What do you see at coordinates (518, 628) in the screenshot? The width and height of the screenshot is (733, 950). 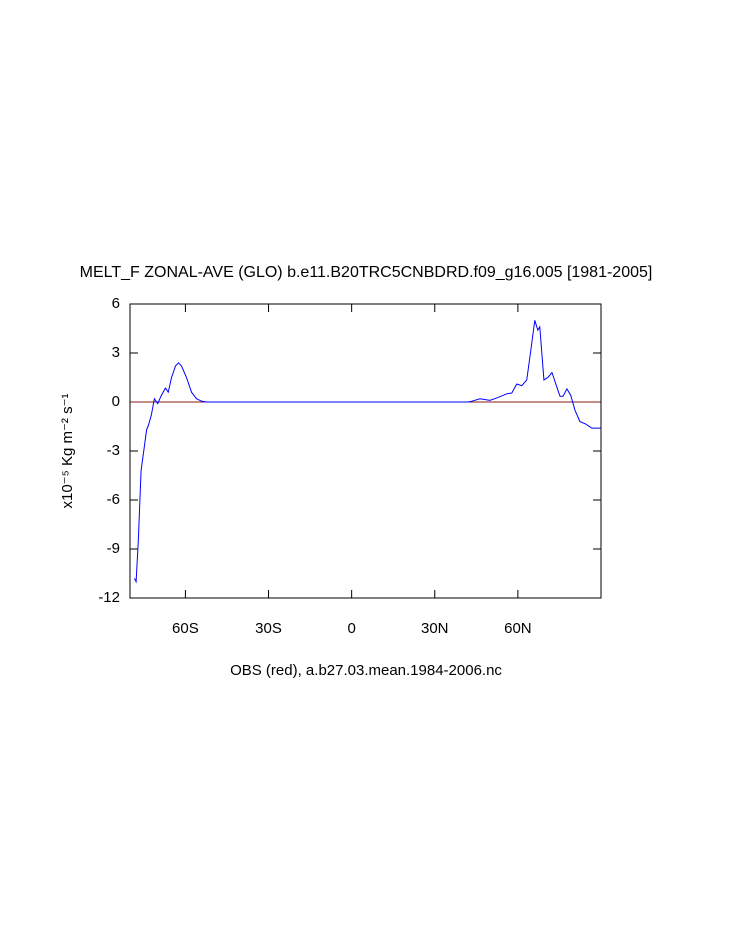 I see `x-tick-label: 60N` at bounding box center [518, 628].